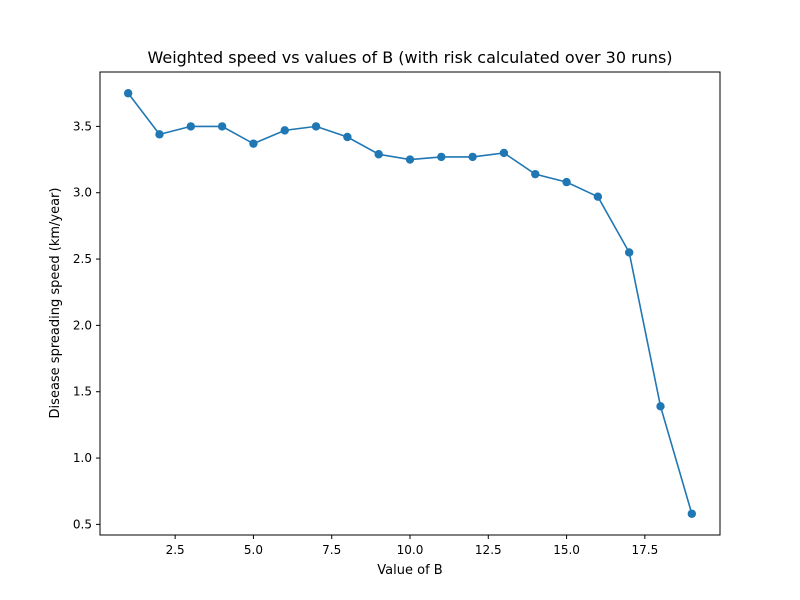 This screenshot has height=600, width=800. Describe the element at coordinates (82, 392) in the screenshot. I see `y-tick-label: 1.5` at that location.